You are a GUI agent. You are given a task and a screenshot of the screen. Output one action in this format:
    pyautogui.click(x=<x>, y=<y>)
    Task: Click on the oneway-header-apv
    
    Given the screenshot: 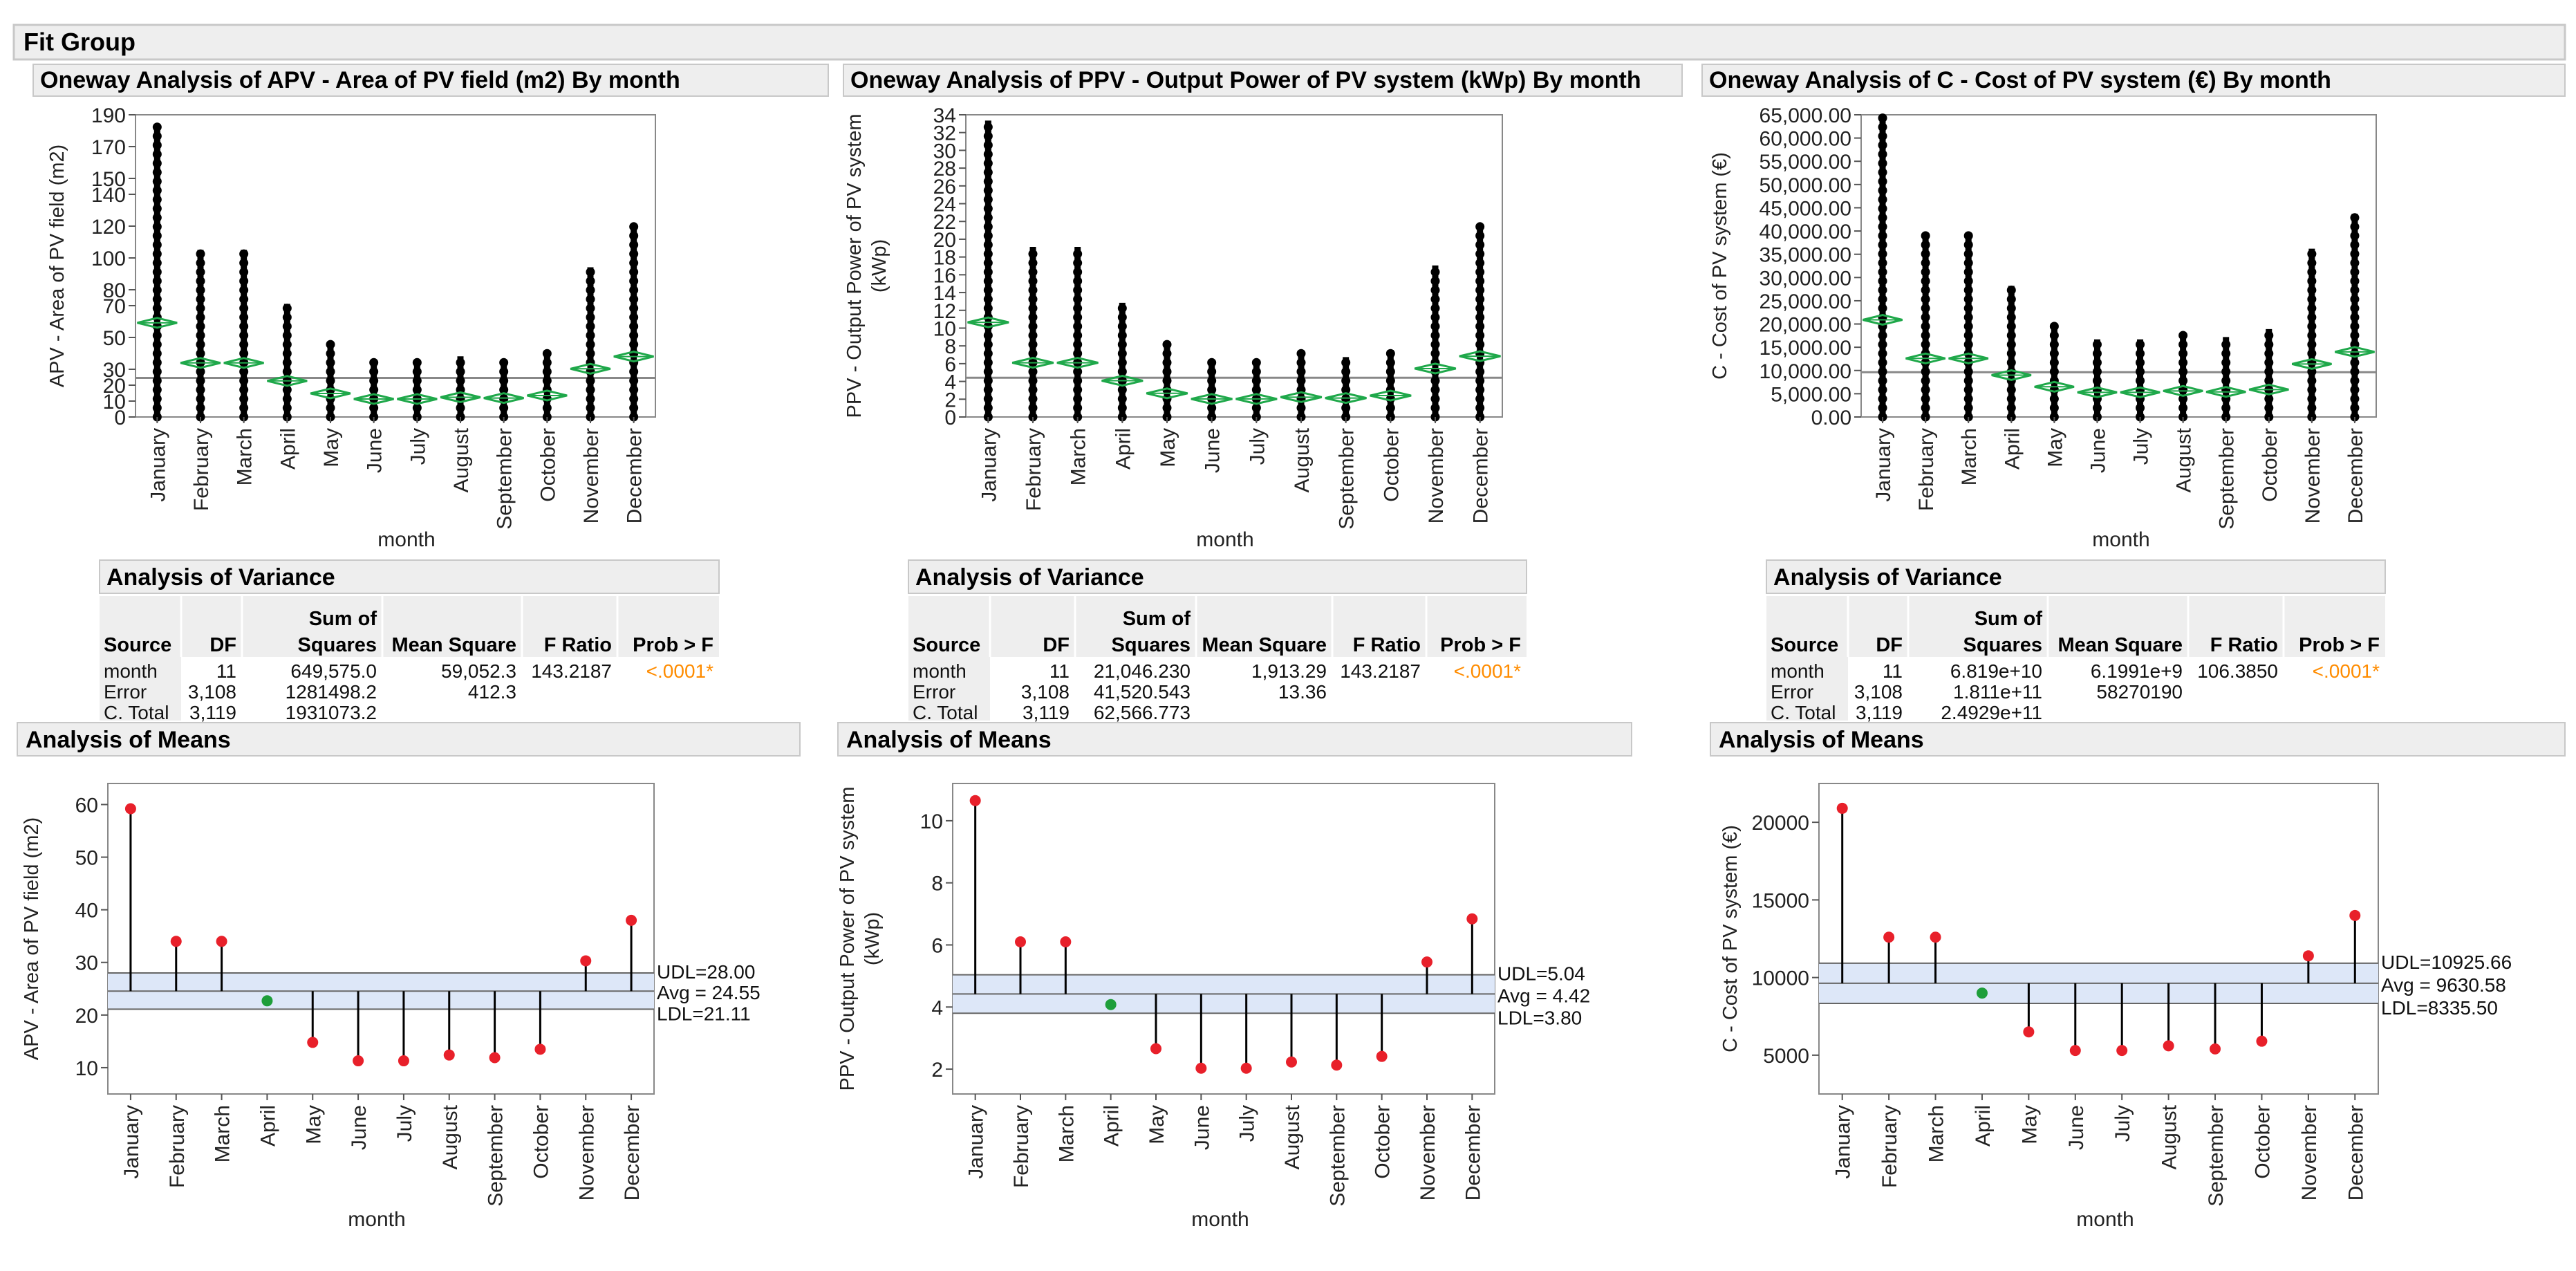 What is the action you would take?
    pyautogui.click(x=430, y=80)
    